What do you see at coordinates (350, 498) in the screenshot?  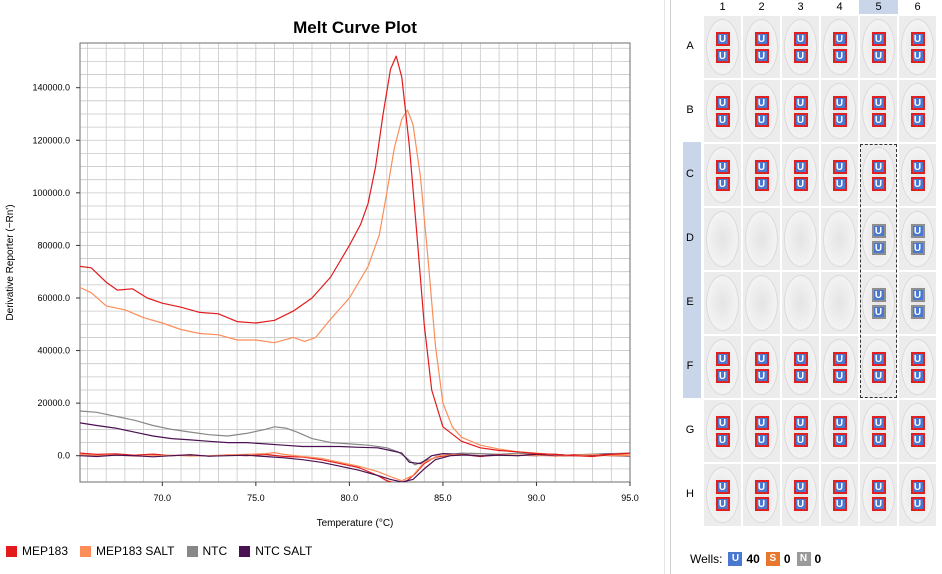 I see `x-tick-label: 80.0` at bounding box center [350, 498].